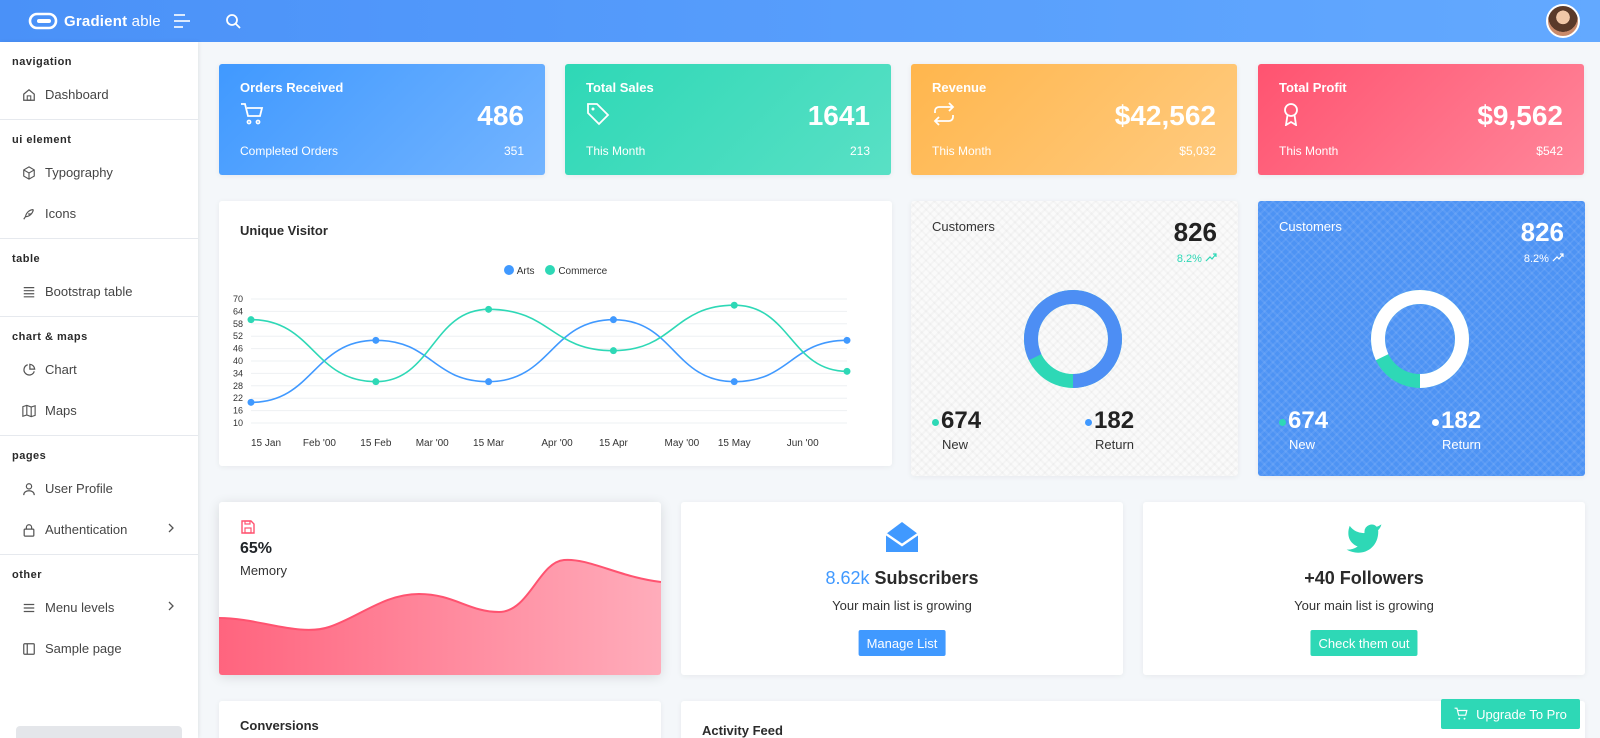  Describe the element at coordinates (1549, 151) in the screenshot. I see `stat-sub-value: $542` at that location.